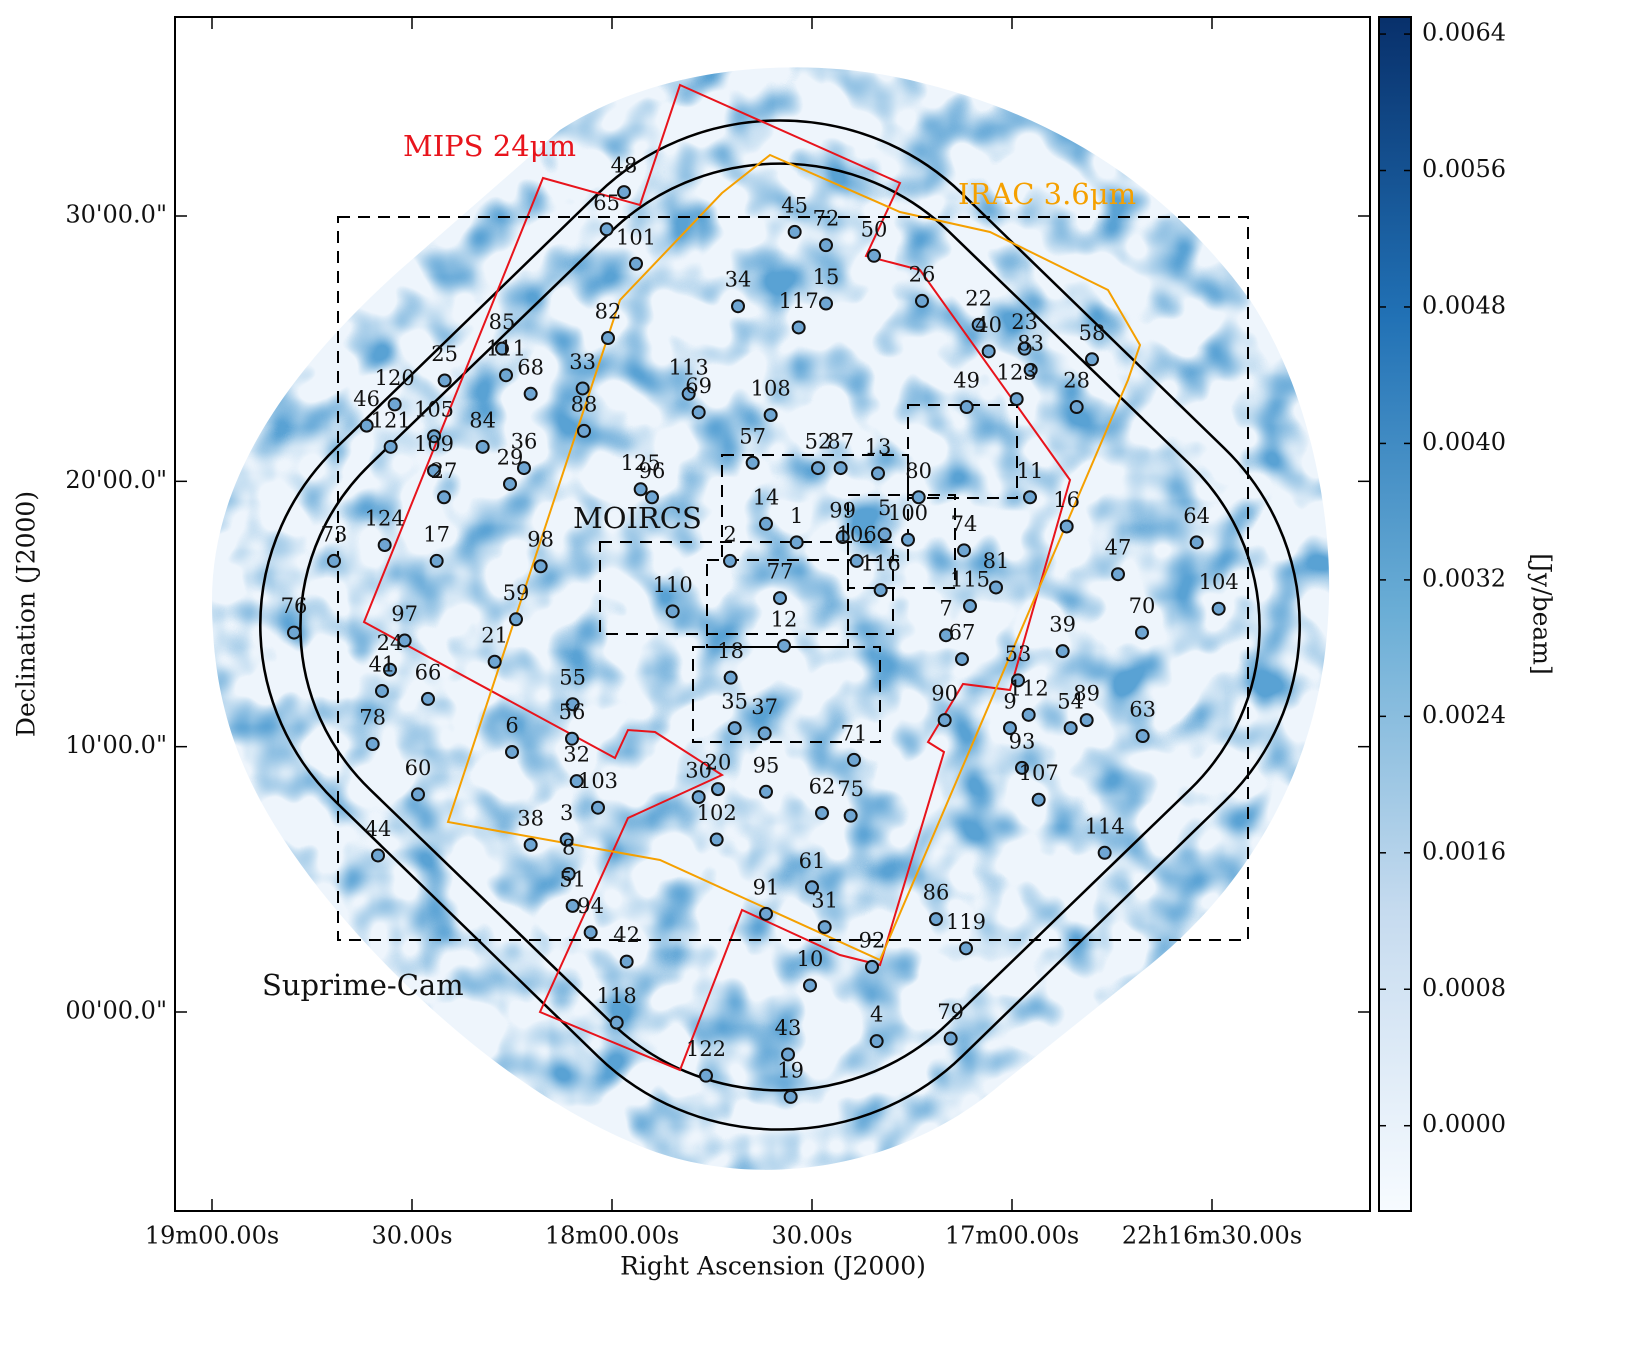 The width and height of the screenshot is (1652, 1371). Describe the element at coordinates (391, 420) in the screenshot. I see `source-label: 121` at that location.